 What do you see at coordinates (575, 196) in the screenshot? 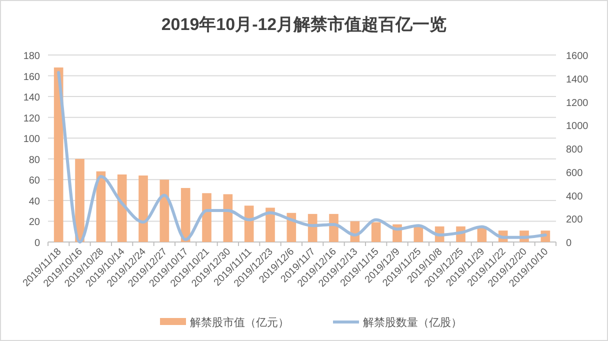
I see `y2-tick-label: 400` at bounding box center [575, 196].